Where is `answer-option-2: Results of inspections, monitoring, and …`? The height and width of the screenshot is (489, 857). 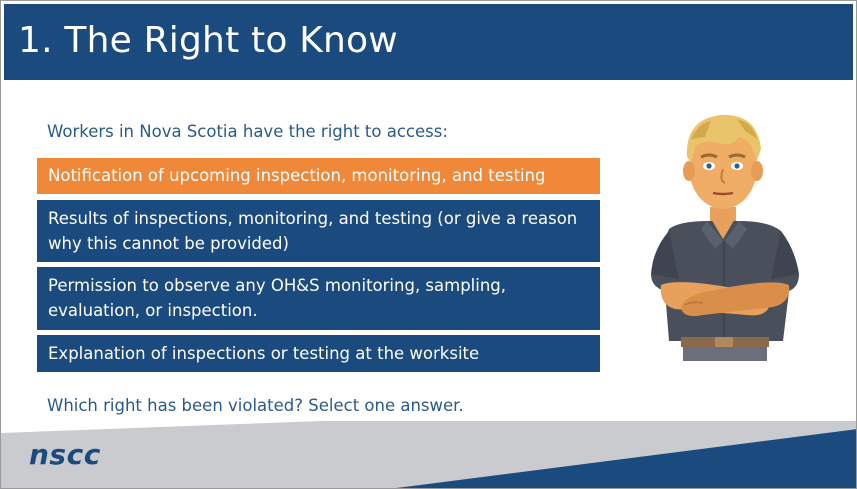
answer-option-2: Results of inspections, monitoring, and … is located at coordinates (318, 231).